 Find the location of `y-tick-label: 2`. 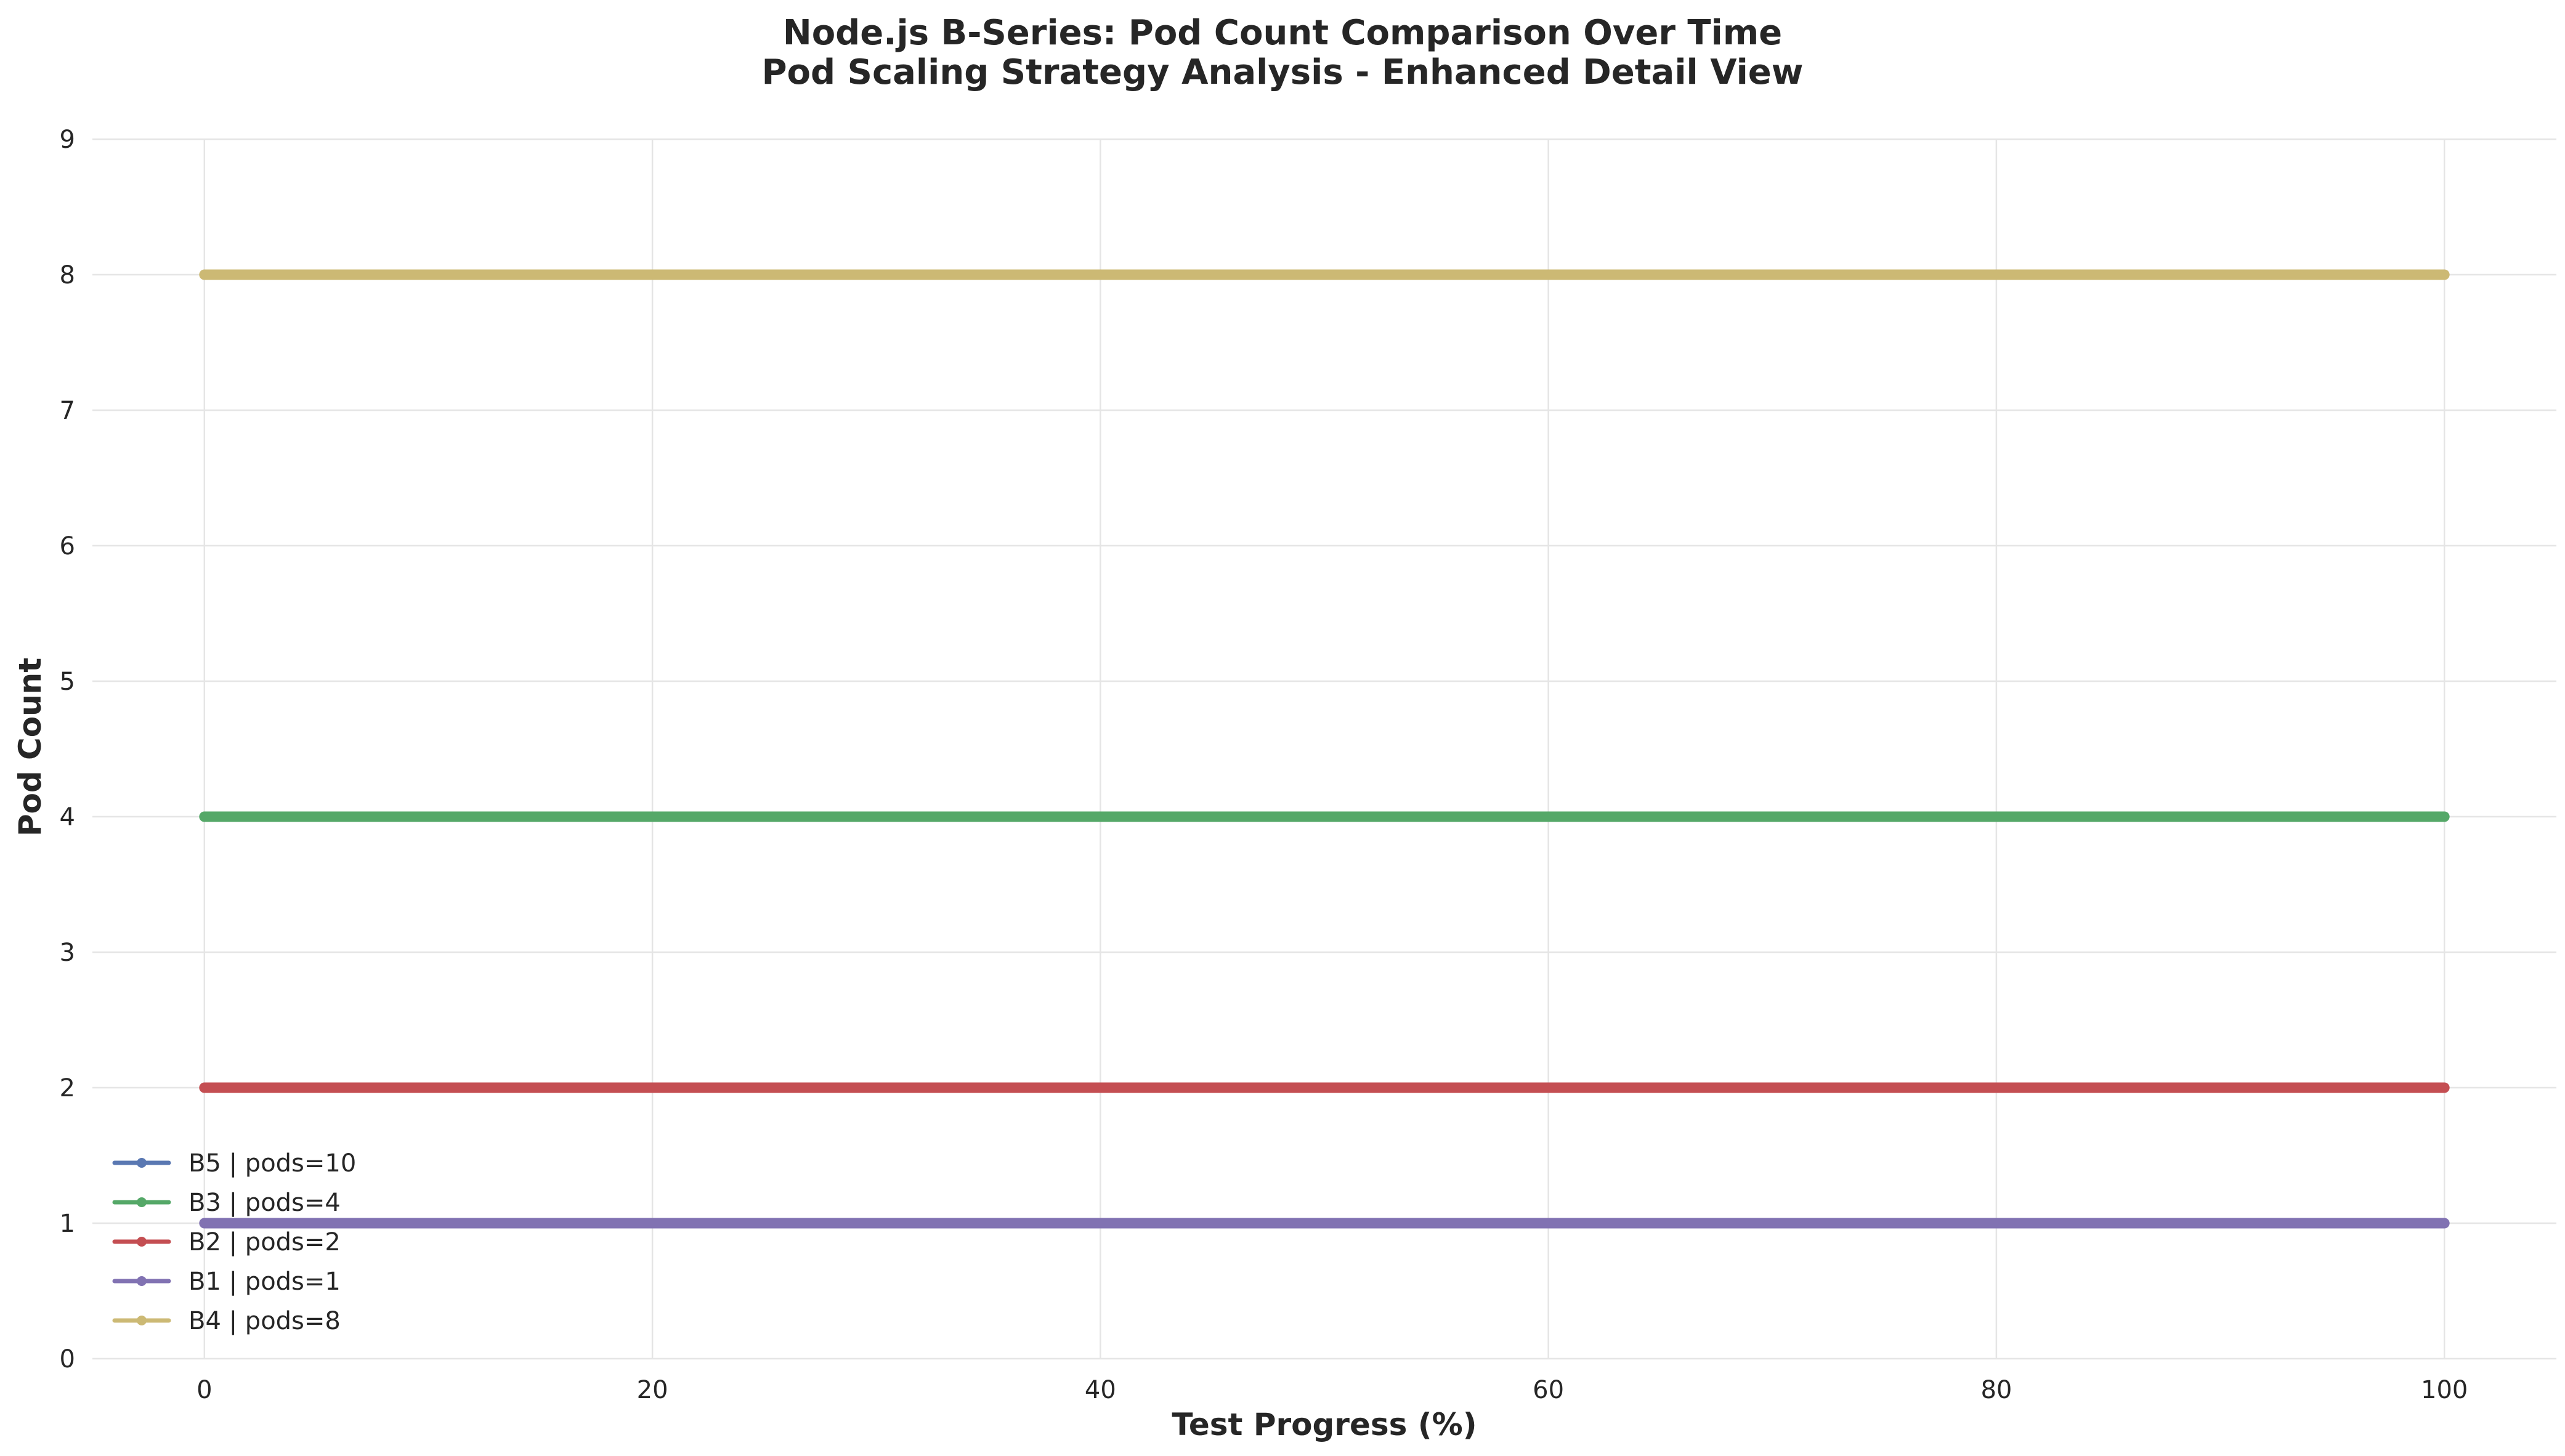

y-tick-label: 2 is located at coordinates (67, 1088).